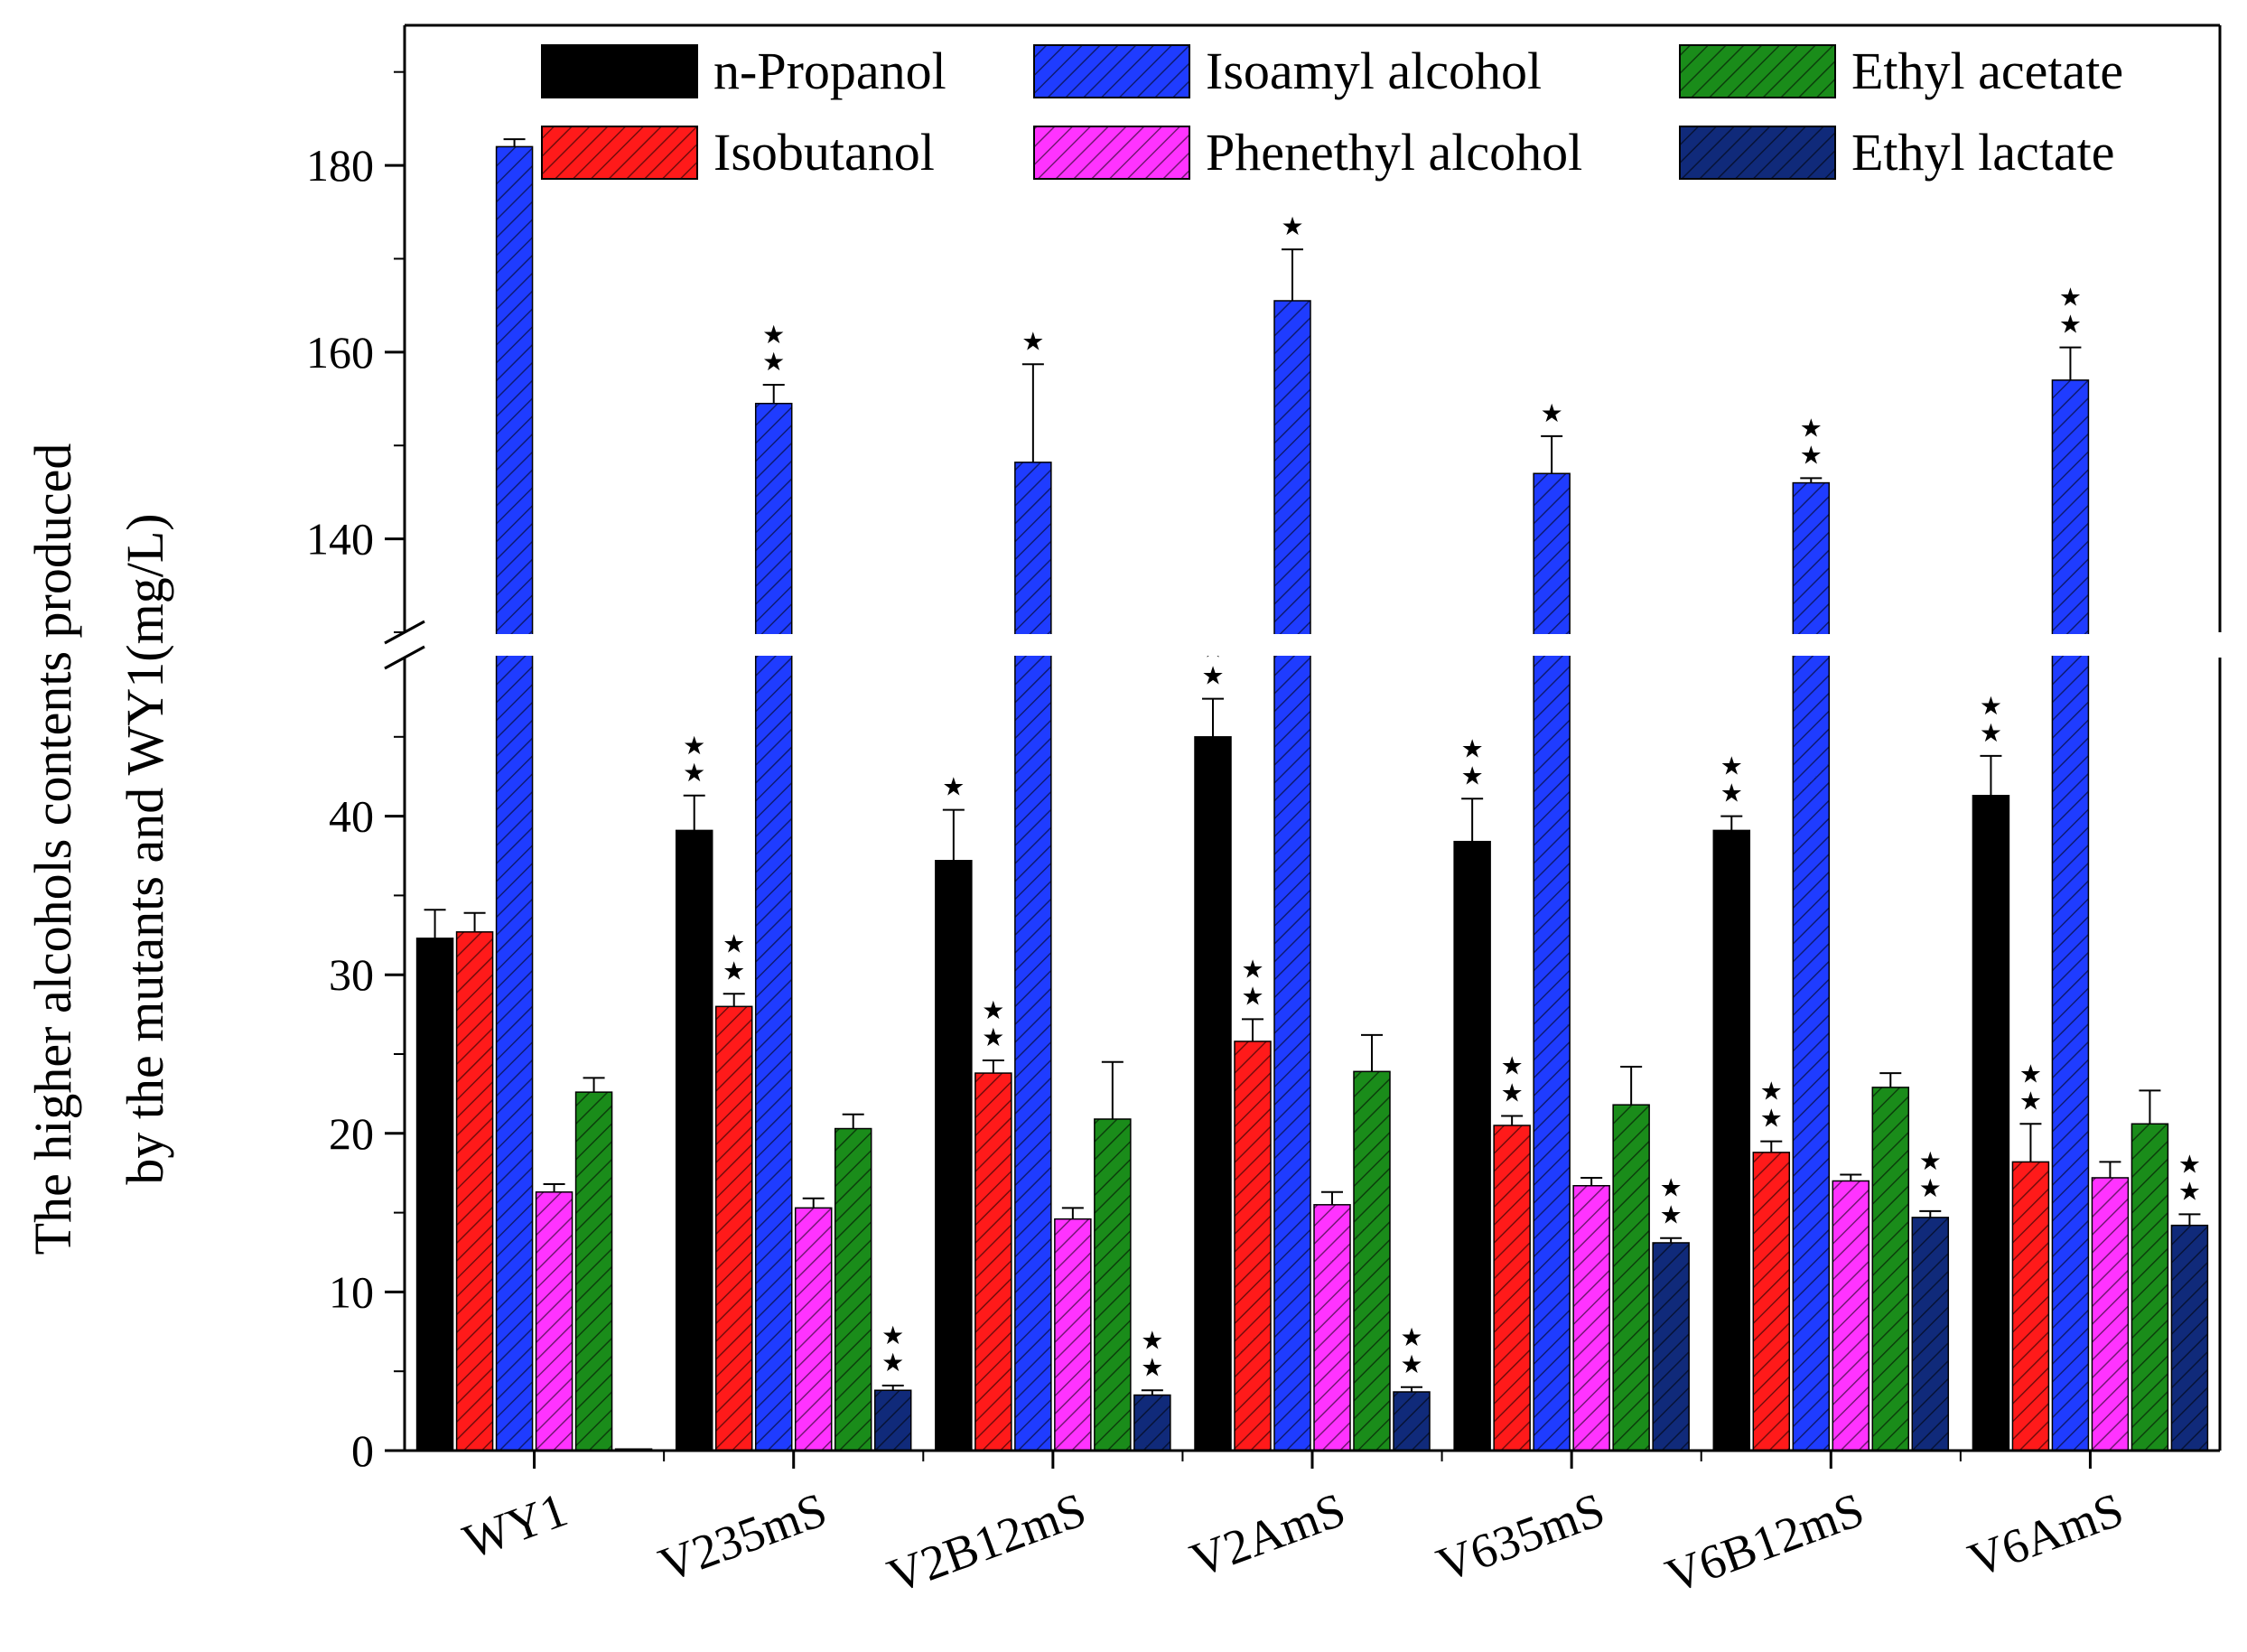 The width and height of the screenshot is (2247, 1652). Describe the element at coordinates (1213, 1094) in the screenshot. I see `bar-n-propanol-v2ams` at that location.